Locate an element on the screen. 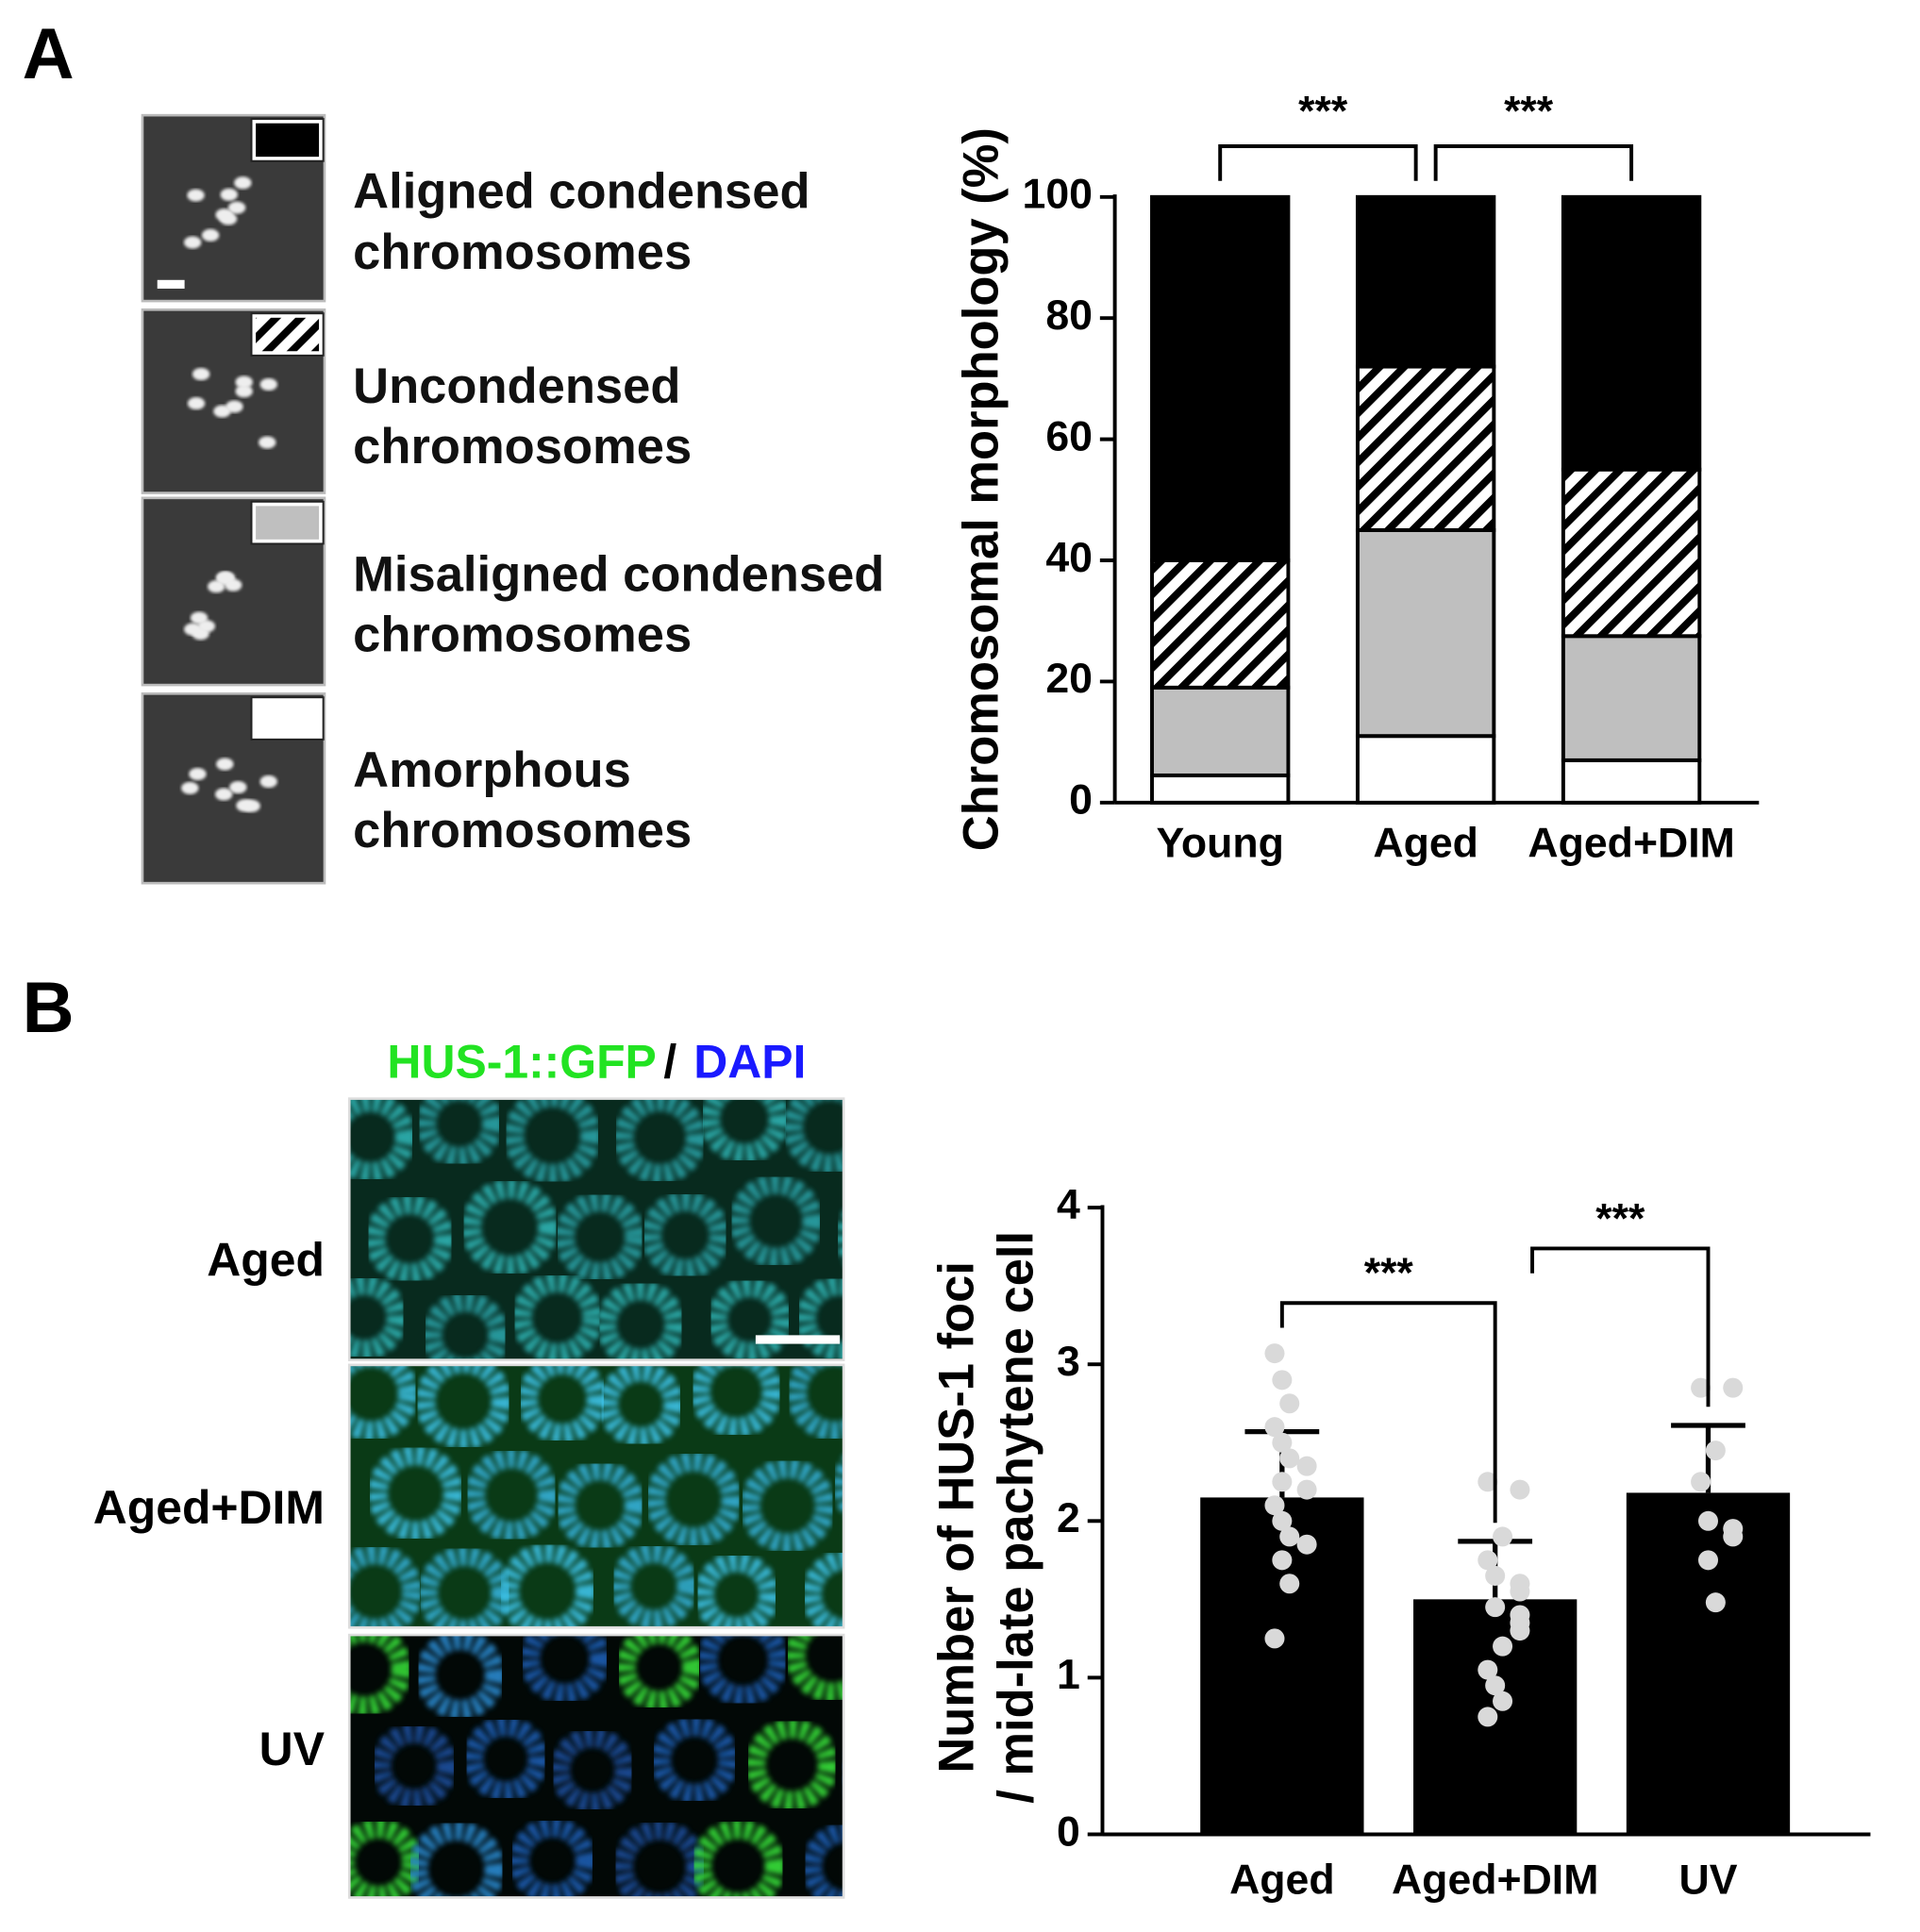 The image size is (1920, 1932). image-label: Aged is located at coordinates (266, 1260).